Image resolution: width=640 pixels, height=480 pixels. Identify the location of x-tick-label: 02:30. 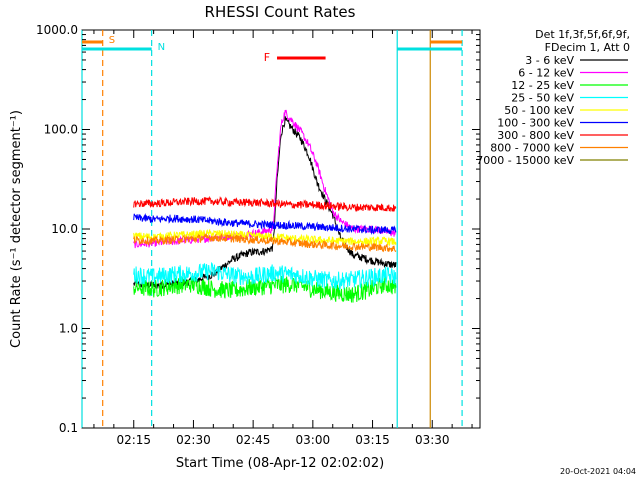
(193, 440).